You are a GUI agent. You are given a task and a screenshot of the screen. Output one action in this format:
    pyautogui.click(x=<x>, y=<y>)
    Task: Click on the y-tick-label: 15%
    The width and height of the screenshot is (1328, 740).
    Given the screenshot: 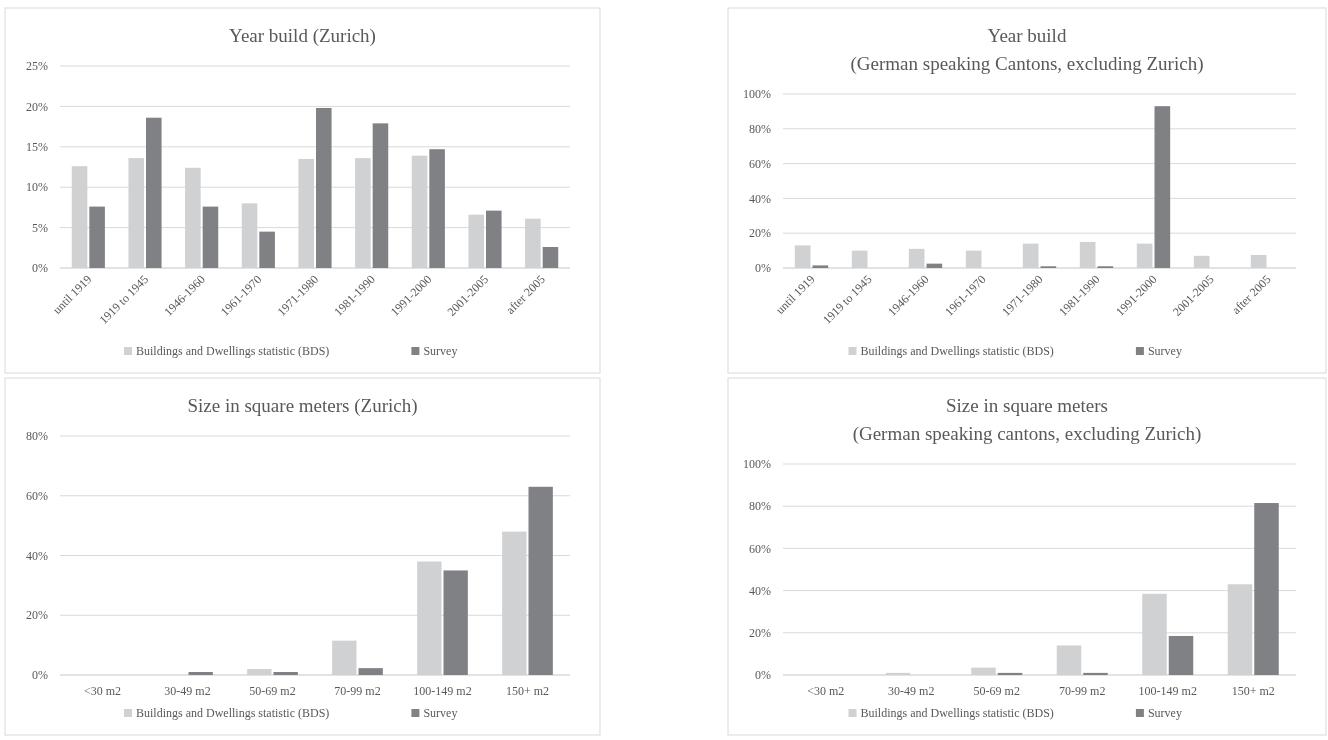 What is the action you would take?
    pyautogui.click(x=37, y=147)
    